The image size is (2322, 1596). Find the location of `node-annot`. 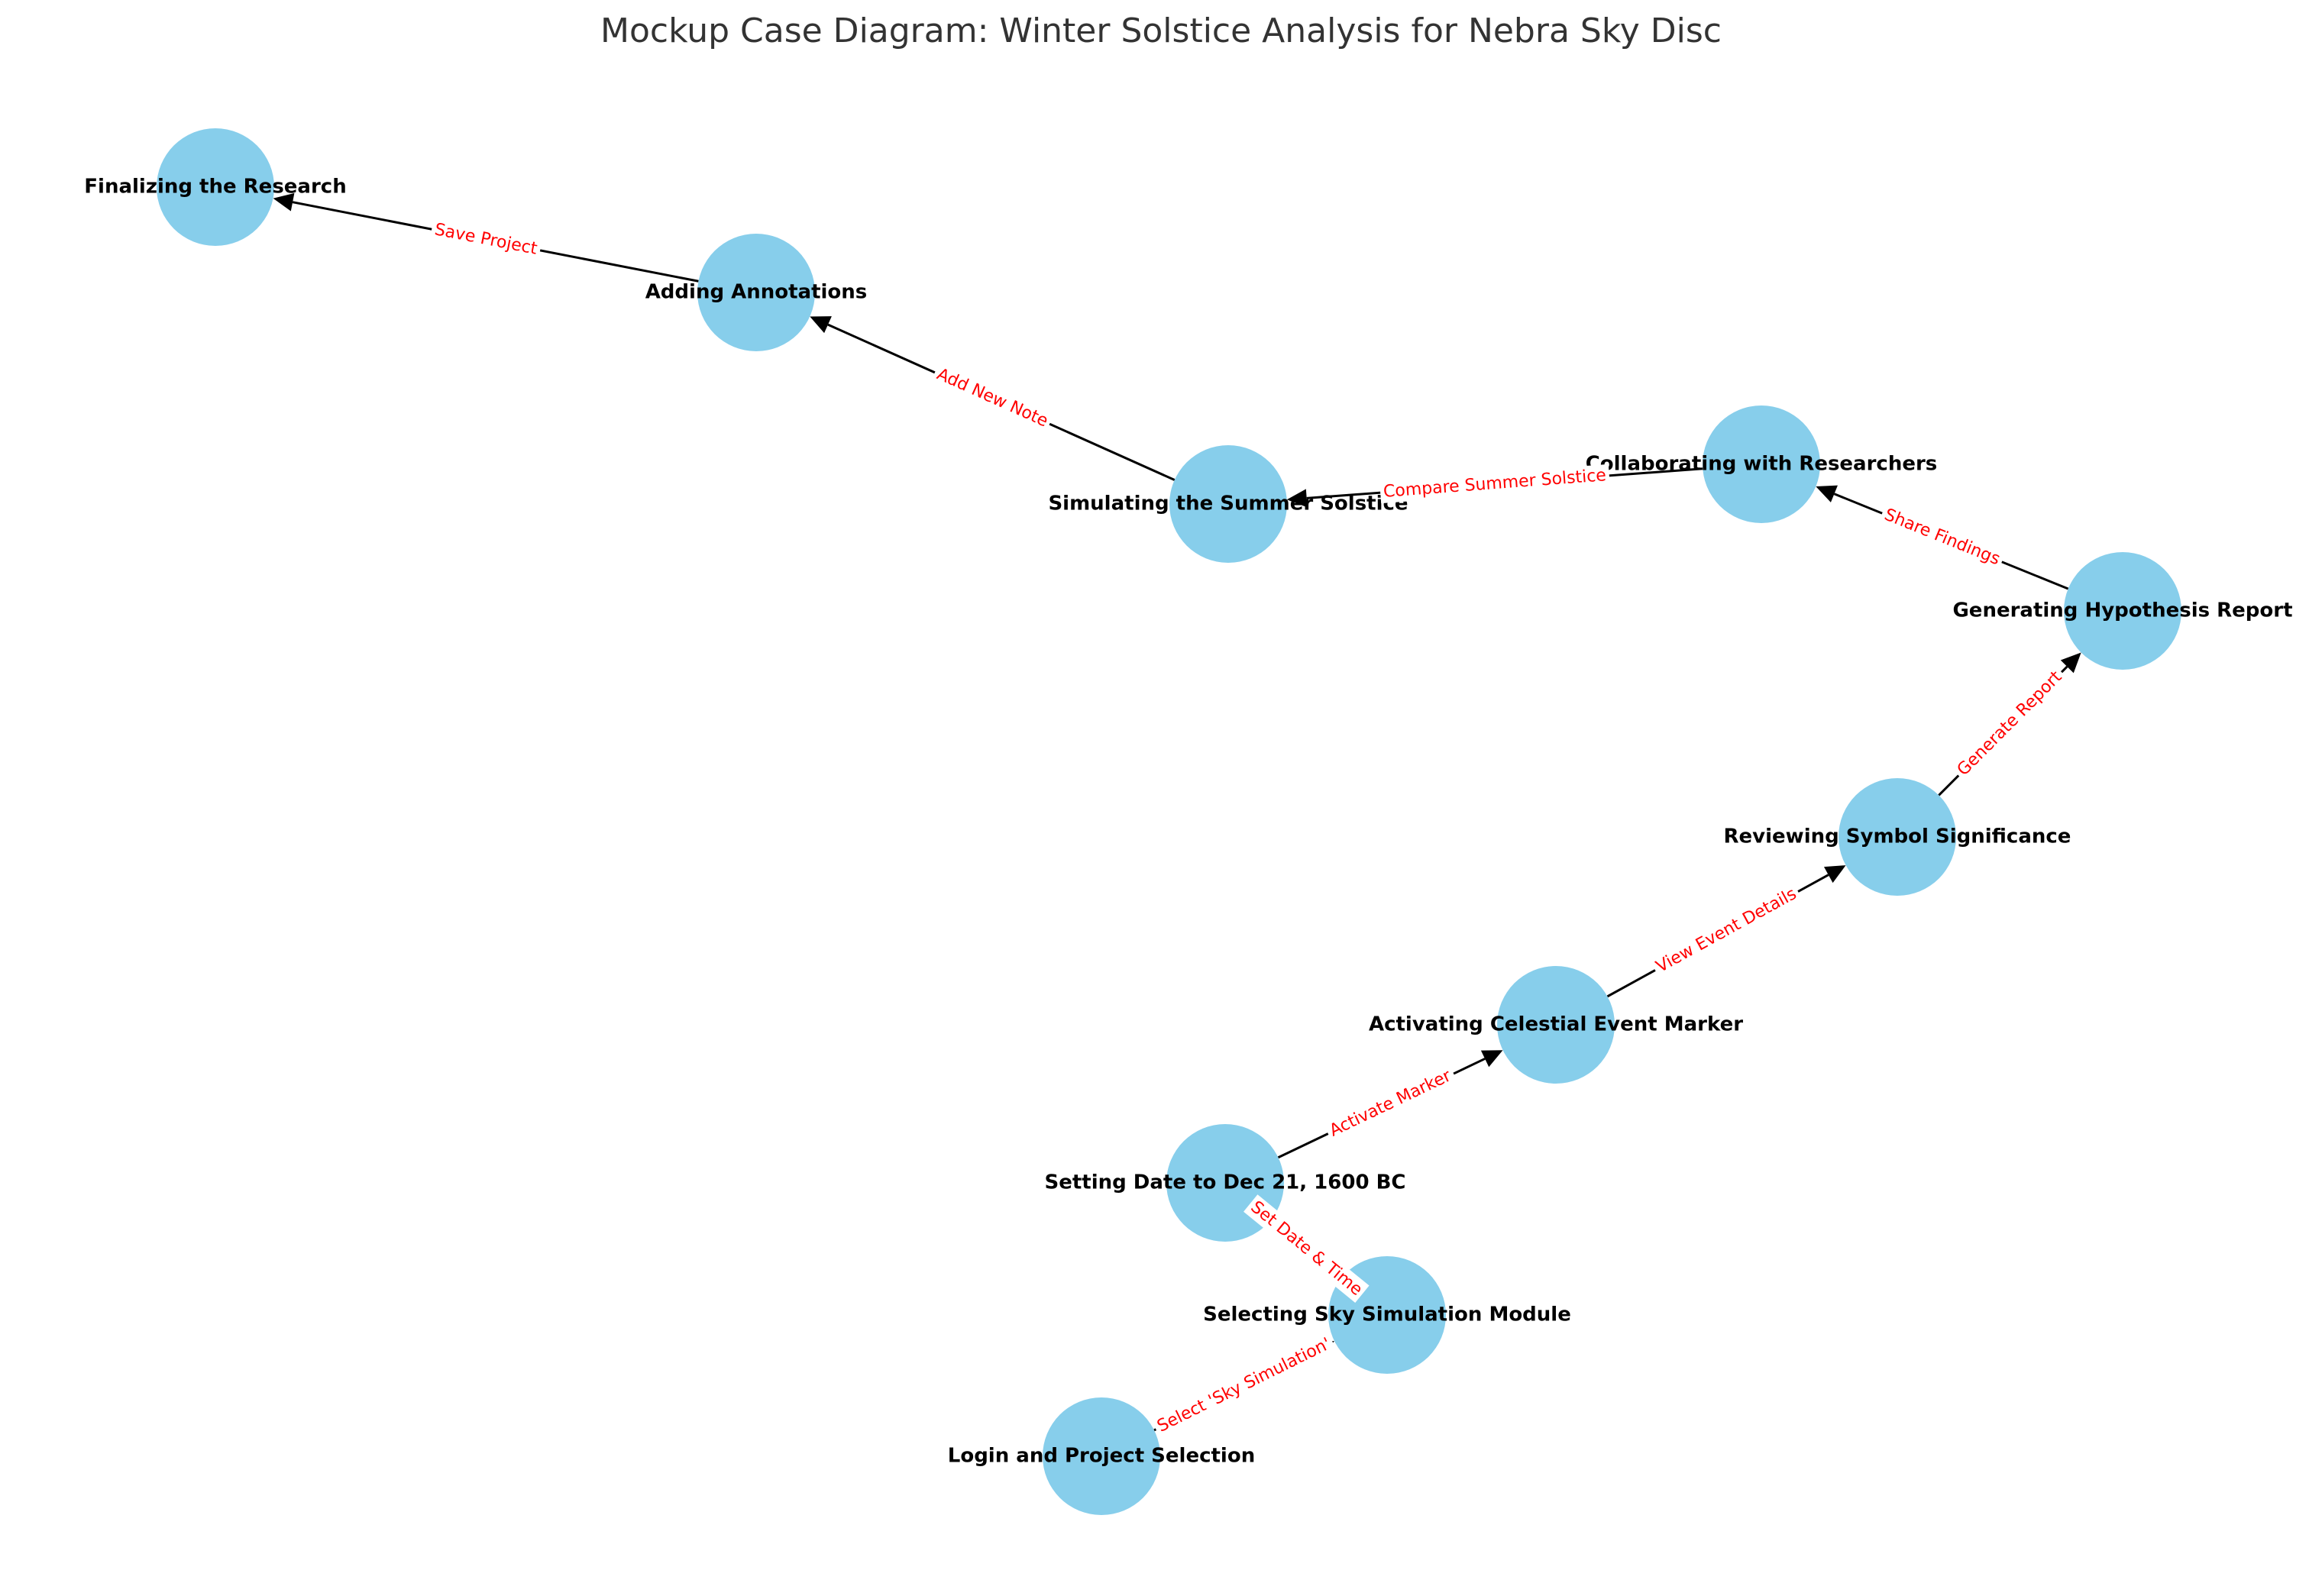

node-annot is located at coordinates (756, 292).